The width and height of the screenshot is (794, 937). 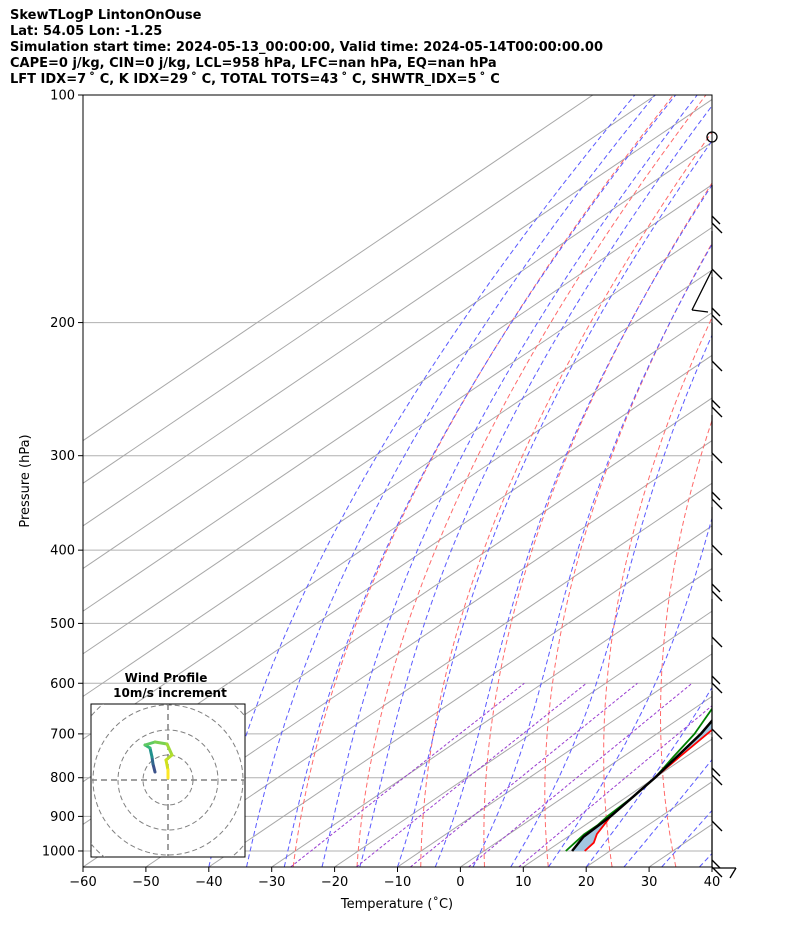 What do you see at coordinates (334, 882) in the screenshot?
I see `x-tick-label: −20` at bounding box center [334, 882].